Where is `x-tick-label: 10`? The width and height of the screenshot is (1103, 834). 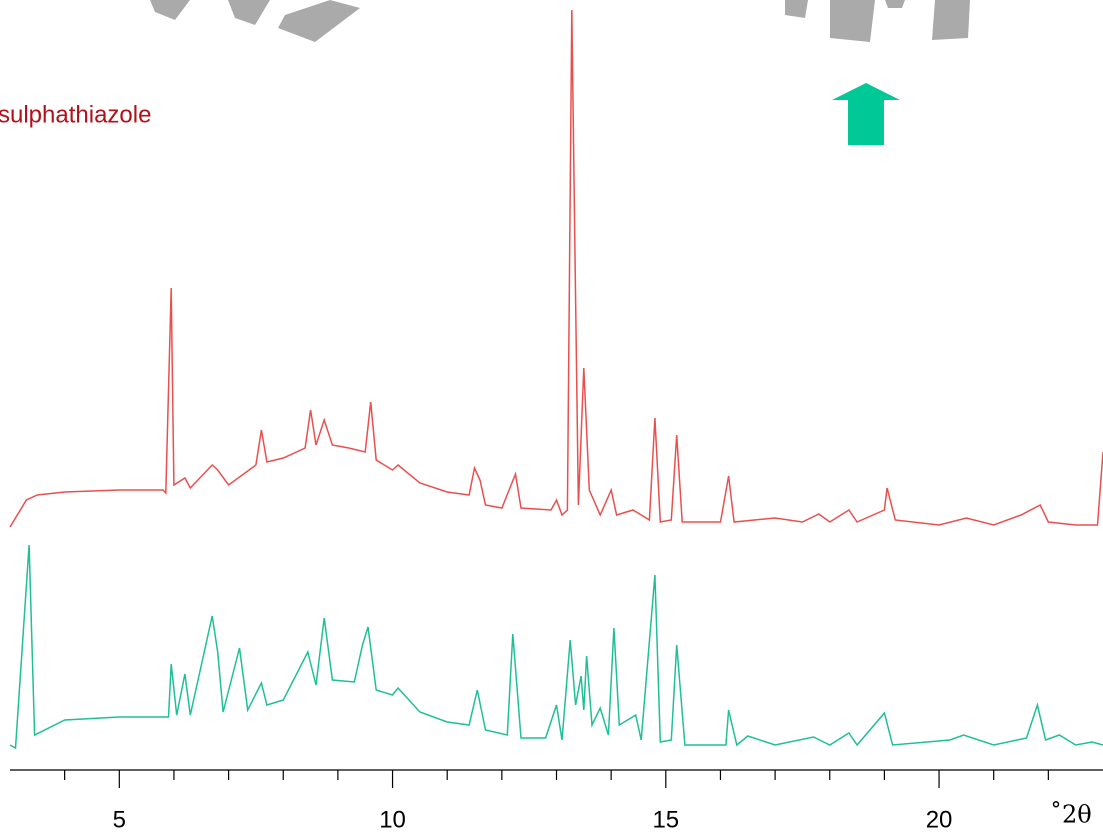
x-tick-label: 10 is located at coordinates (392, 819).